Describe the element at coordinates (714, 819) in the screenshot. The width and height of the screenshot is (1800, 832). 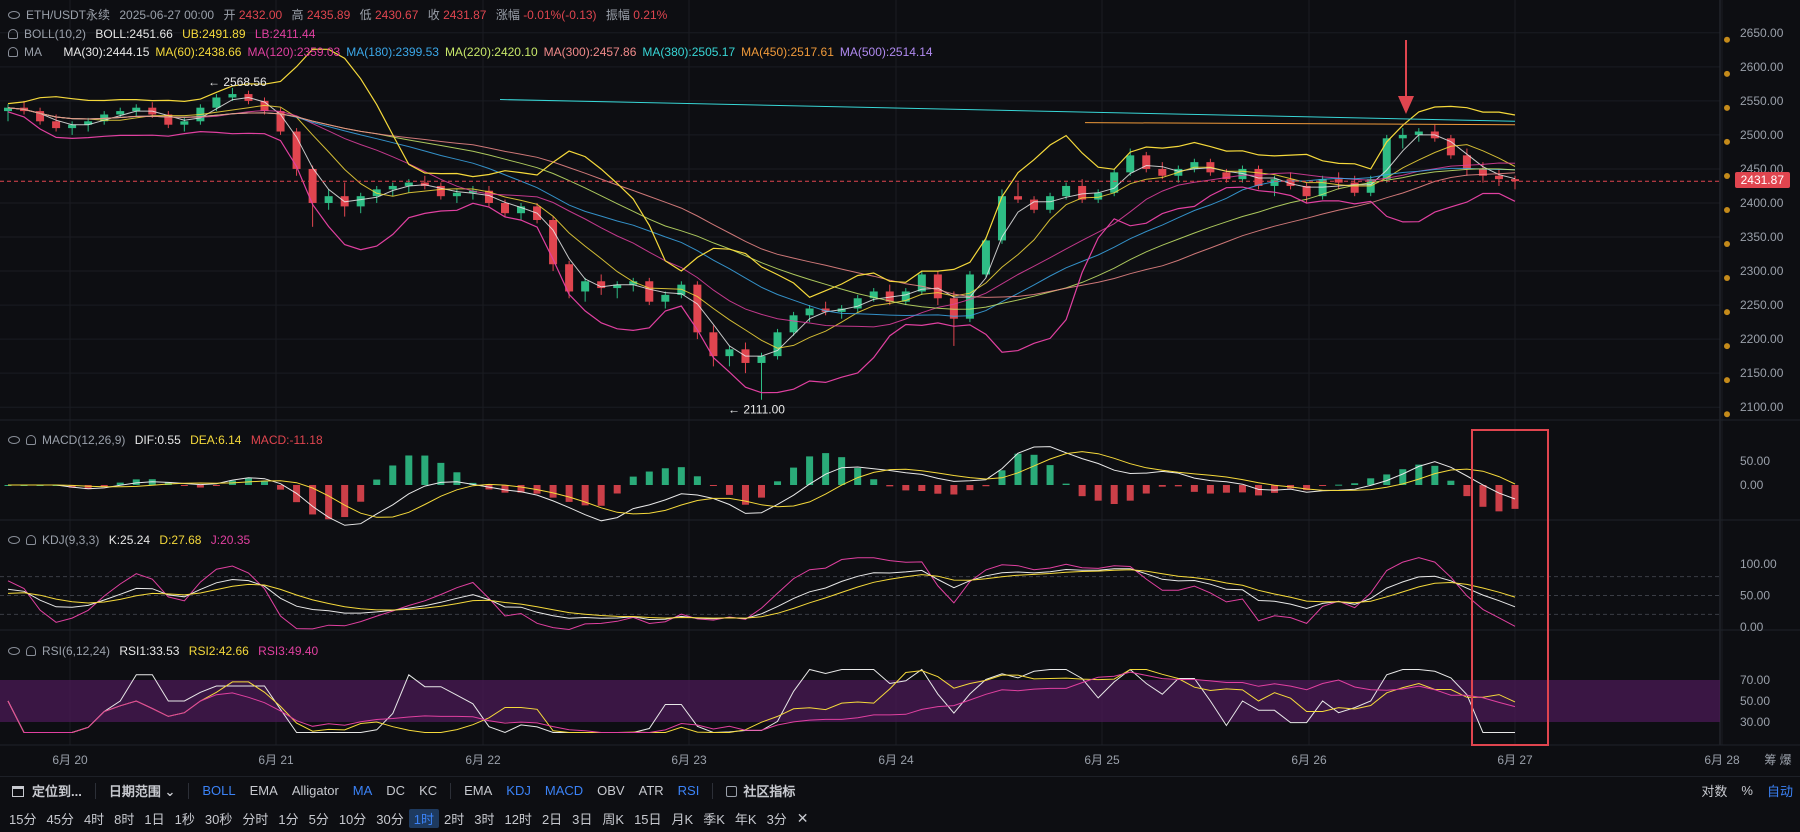
I see `timeframe-21: 季K` at that location.